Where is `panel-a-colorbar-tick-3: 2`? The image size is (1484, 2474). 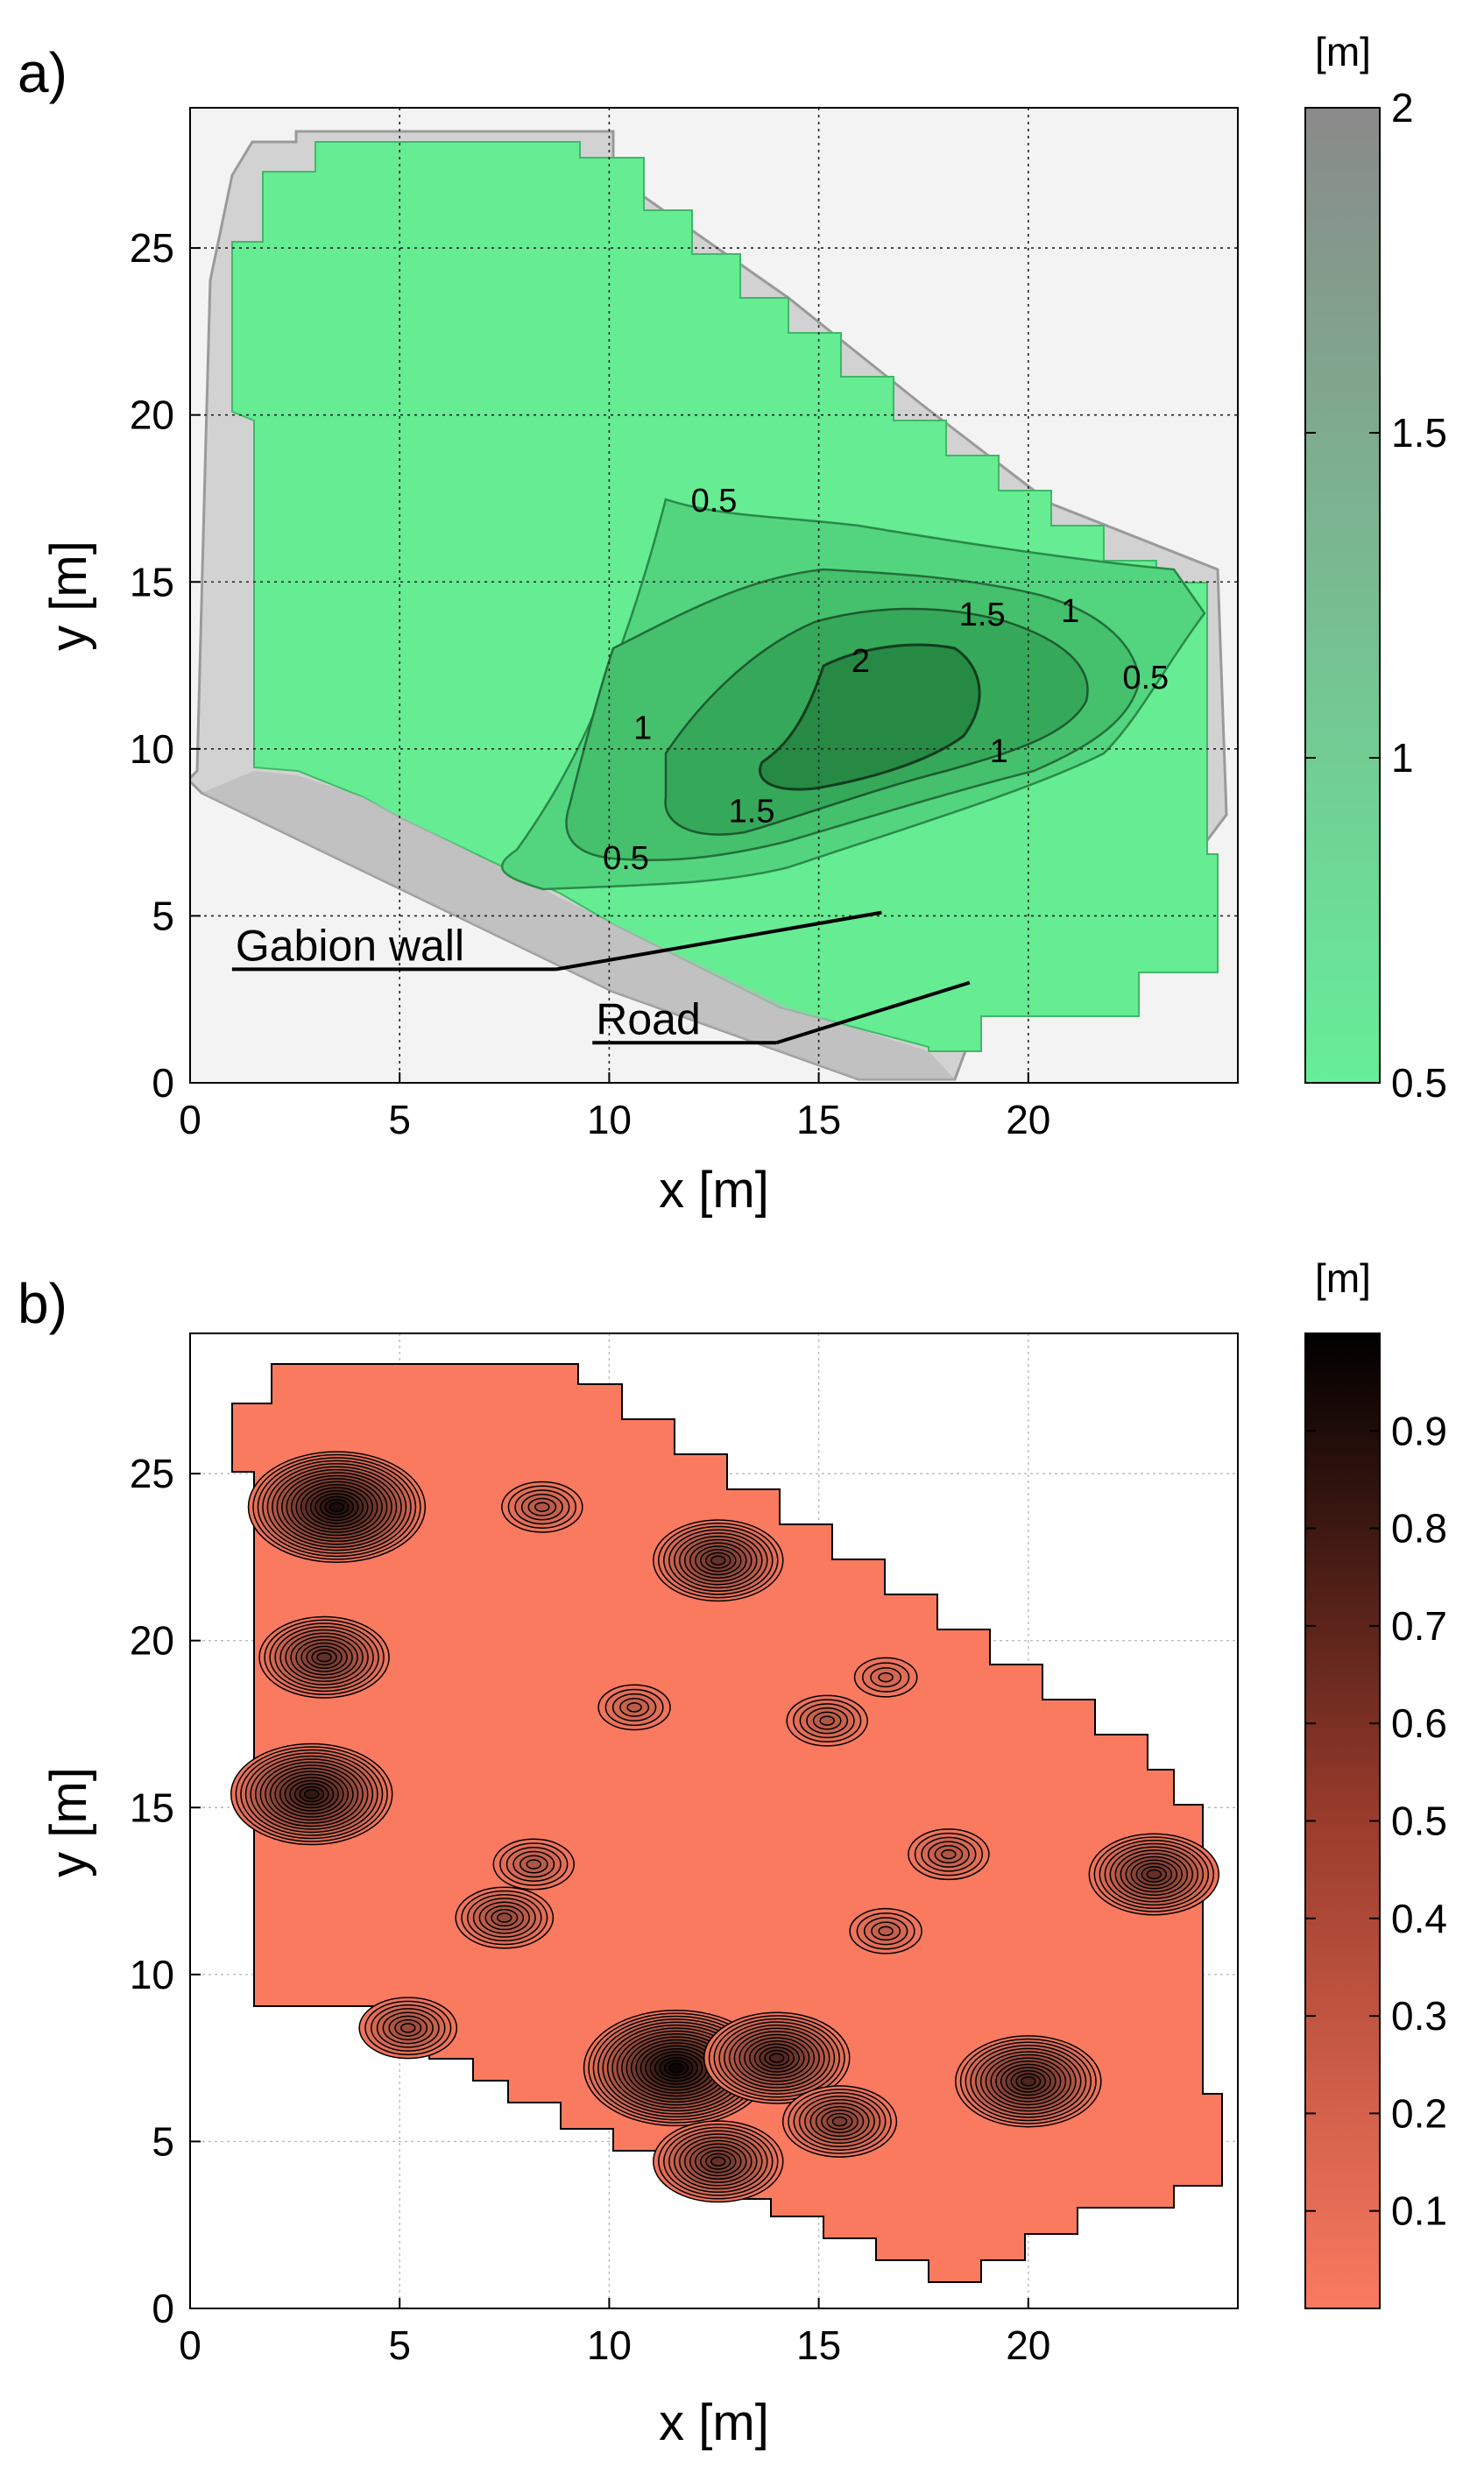
panel-a-colorbar-tick-3: 2 is located at coordinates (1402, 108).